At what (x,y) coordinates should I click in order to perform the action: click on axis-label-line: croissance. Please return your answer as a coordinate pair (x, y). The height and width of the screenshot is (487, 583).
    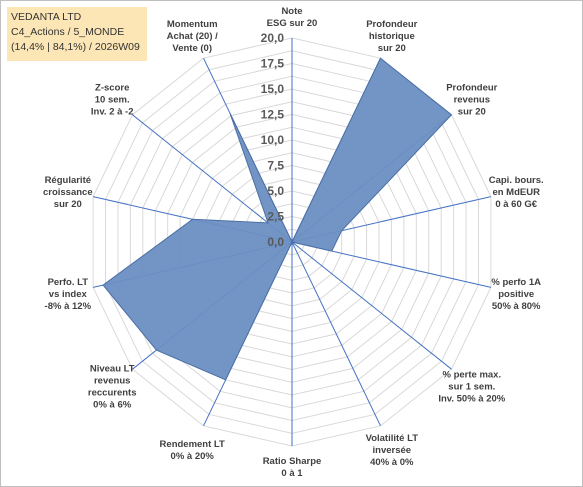
    Looking at the image, I should click on (68, 192).